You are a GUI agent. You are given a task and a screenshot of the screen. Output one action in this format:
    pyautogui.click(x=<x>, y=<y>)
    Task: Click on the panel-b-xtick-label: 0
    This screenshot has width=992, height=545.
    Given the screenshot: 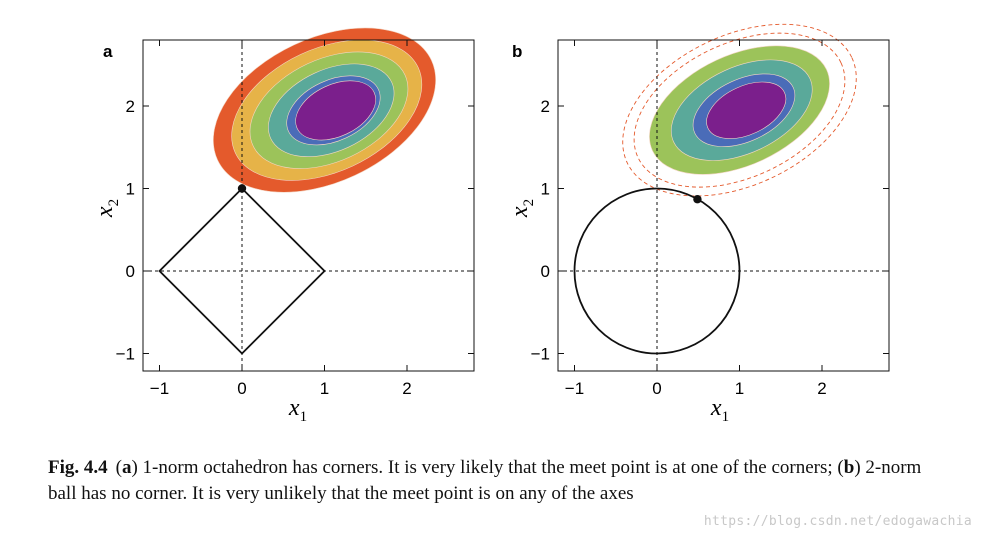 What is the action you would take?
    pyautogui.click(x=656, y=388)
    